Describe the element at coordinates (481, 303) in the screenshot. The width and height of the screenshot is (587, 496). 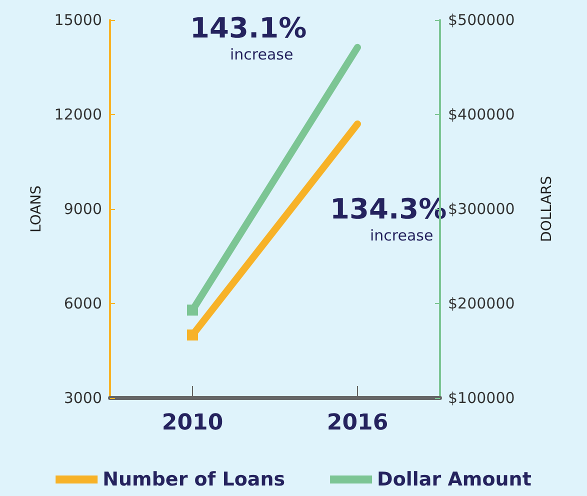
I see `y2-tick-label: $200000` at that location.